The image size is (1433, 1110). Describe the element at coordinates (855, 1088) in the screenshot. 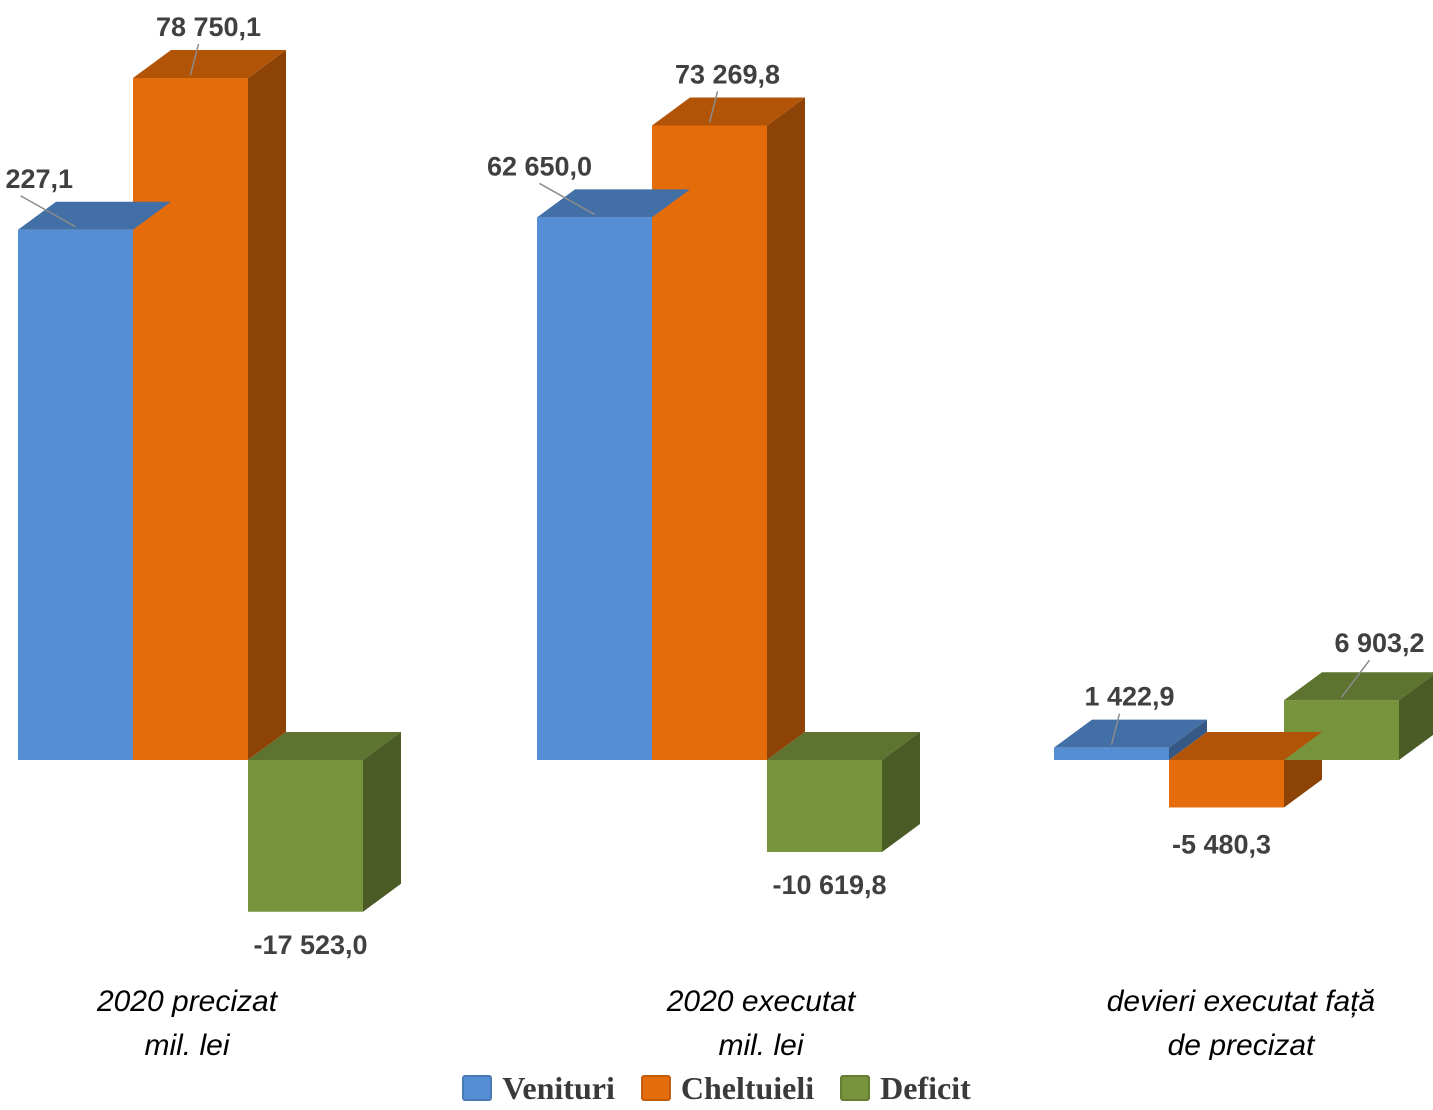

I see `legend-swatch-deficit` at that location.